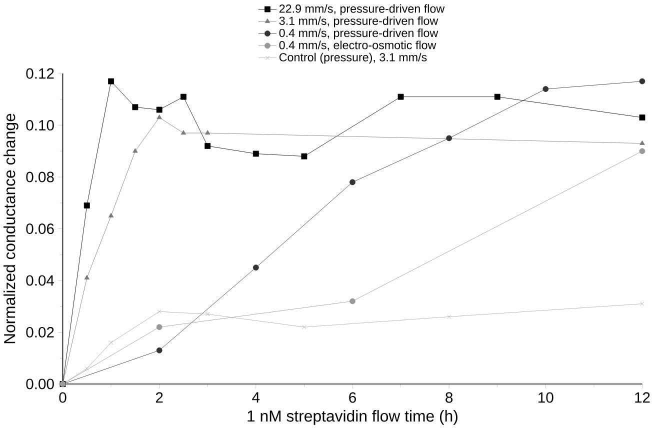  What do you see at coordinates (40, 228) in the screenshot?
I see `y-tick-label: 0.06` at bounding box center [40, 228].